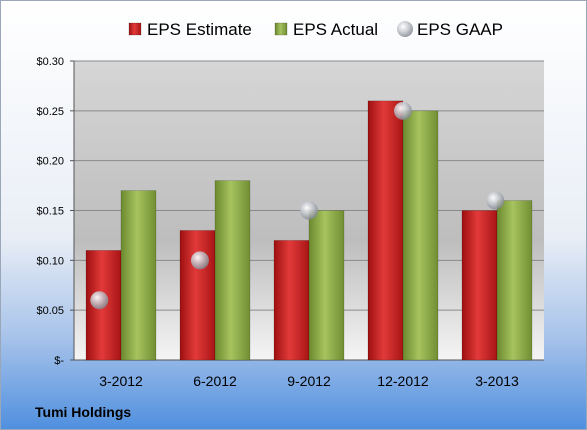  What do you see at coordinates (497, 381) in the screenshot?
I see `x-category-label: 3-2013` at bounding box center [497, 381].